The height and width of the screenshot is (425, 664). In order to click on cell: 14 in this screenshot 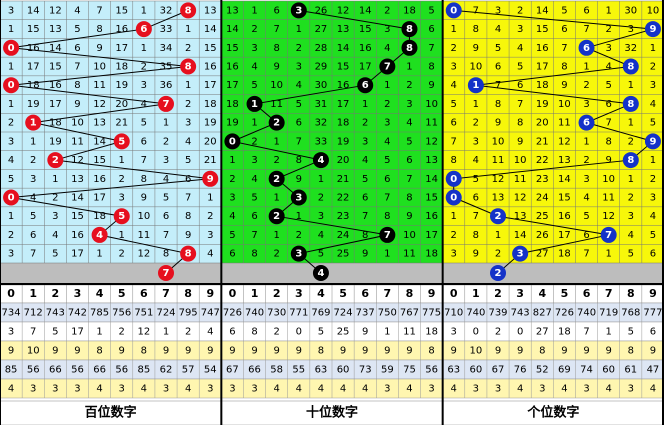, I will do `click(343, 48)`.